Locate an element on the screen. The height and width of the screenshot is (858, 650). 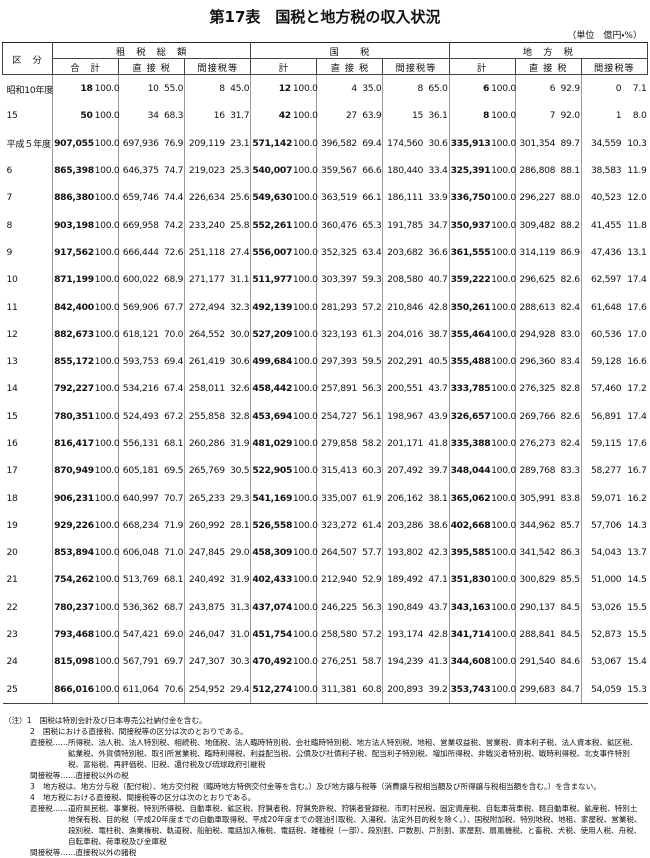
cell: 61.4 is located at coordinates (372, 525).